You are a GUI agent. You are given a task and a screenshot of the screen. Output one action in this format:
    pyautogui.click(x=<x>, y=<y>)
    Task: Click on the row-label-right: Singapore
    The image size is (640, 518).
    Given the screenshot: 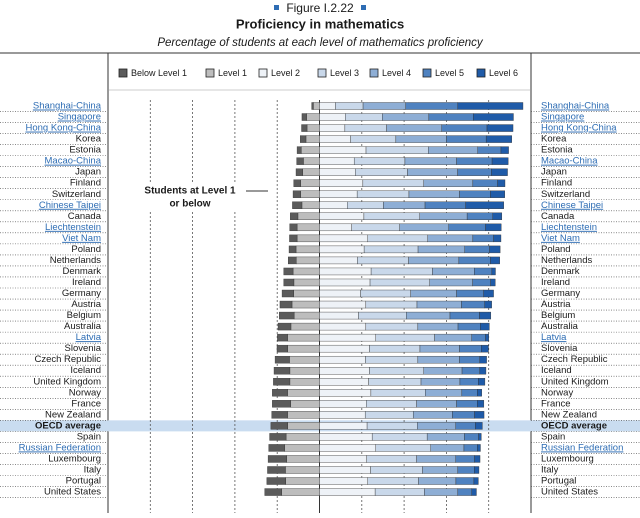 What is the action you would take?
    pyautogui.click(x=562, y=117)
    